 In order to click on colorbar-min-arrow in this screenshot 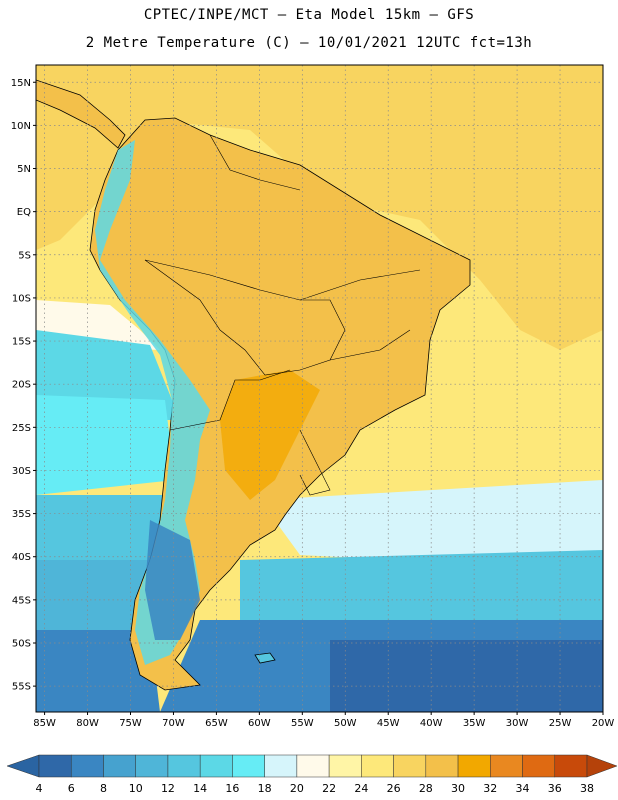, I will do `click(23, 766)`.